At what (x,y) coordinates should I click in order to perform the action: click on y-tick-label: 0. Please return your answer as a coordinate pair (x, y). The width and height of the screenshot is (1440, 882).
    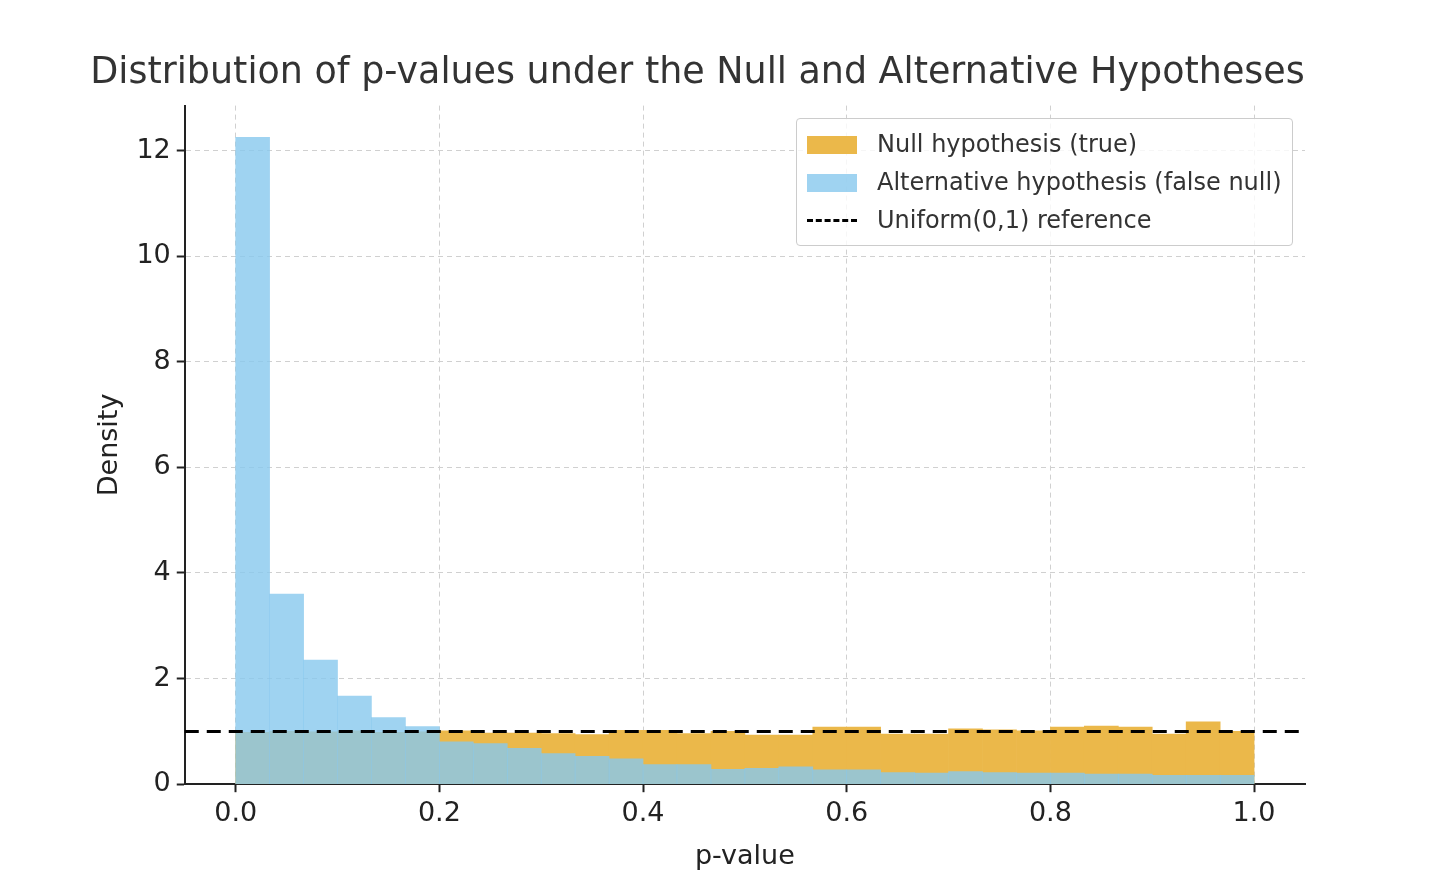
    Looking at the image, I should click on (162, 782).